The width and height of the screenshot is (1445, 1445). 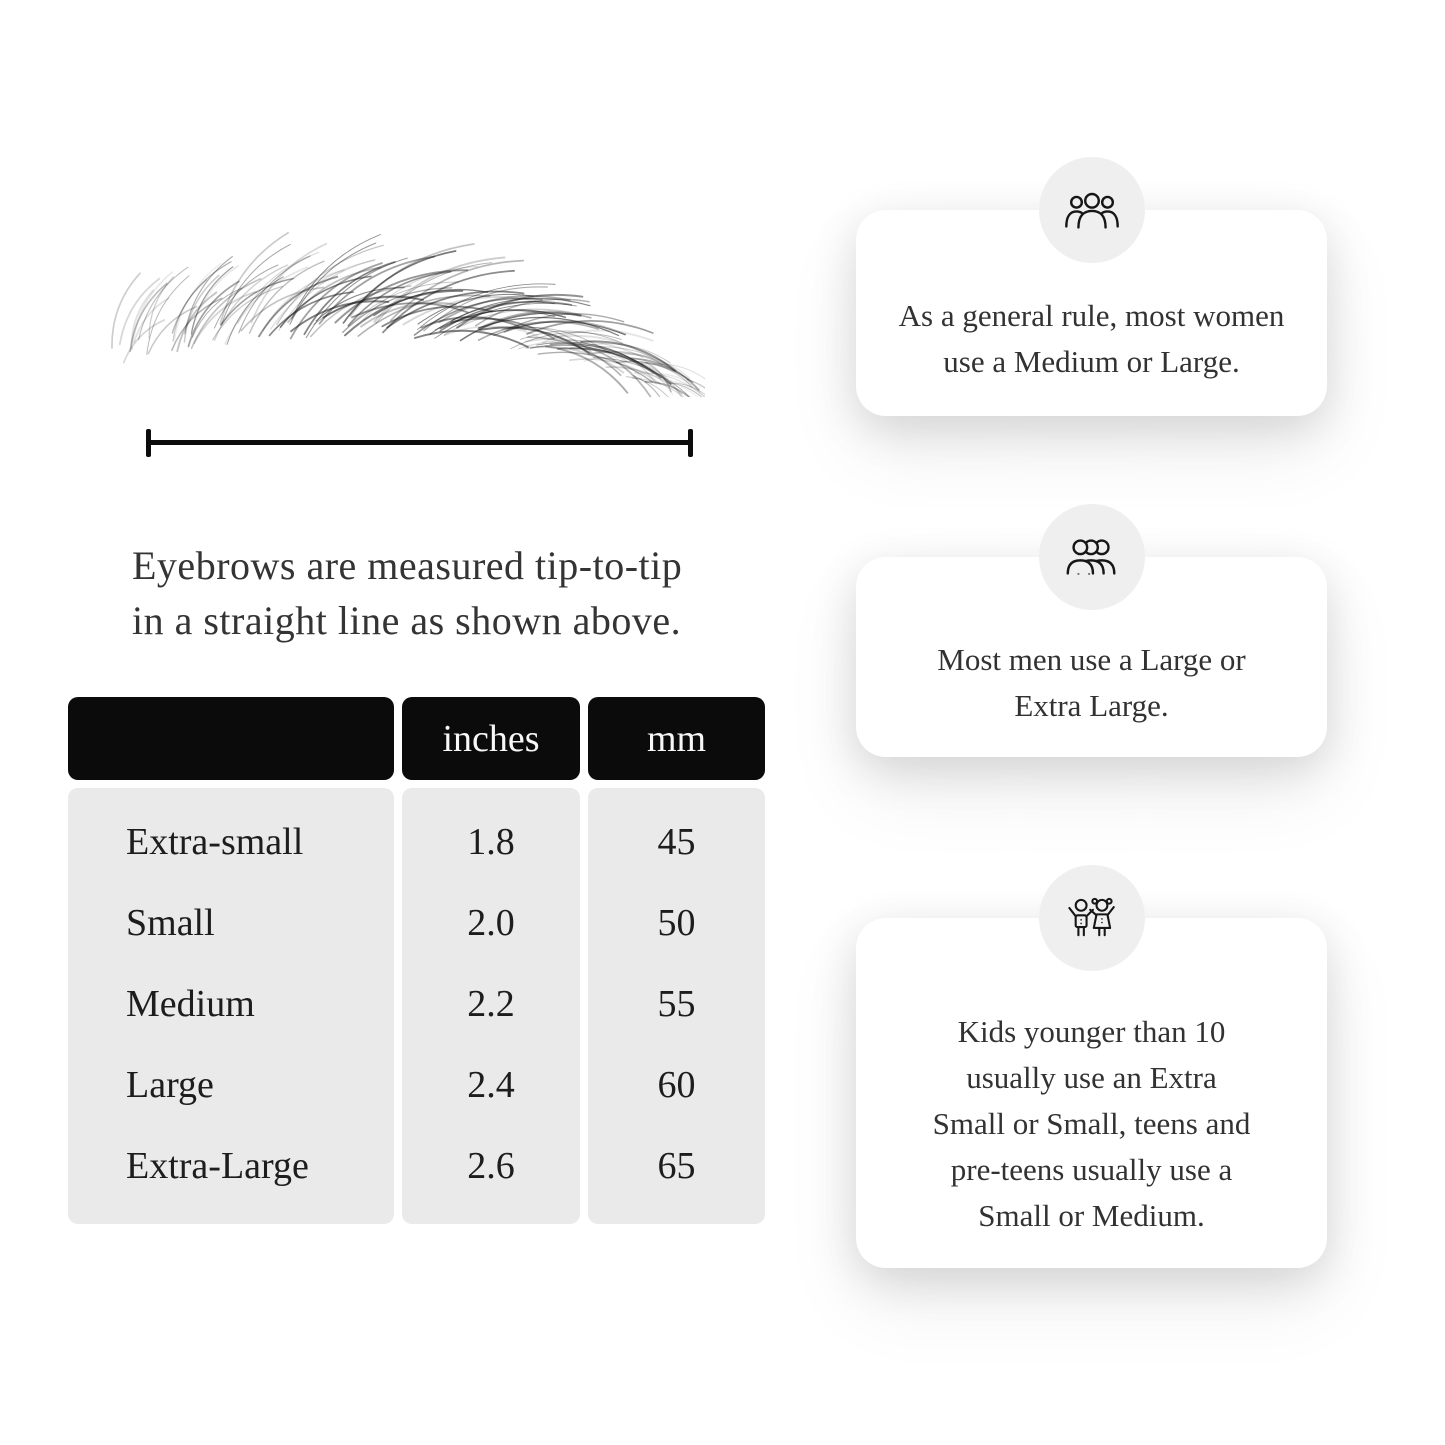 I want to click on table-cell-inches: 1.8, so click(x=491, y=842).